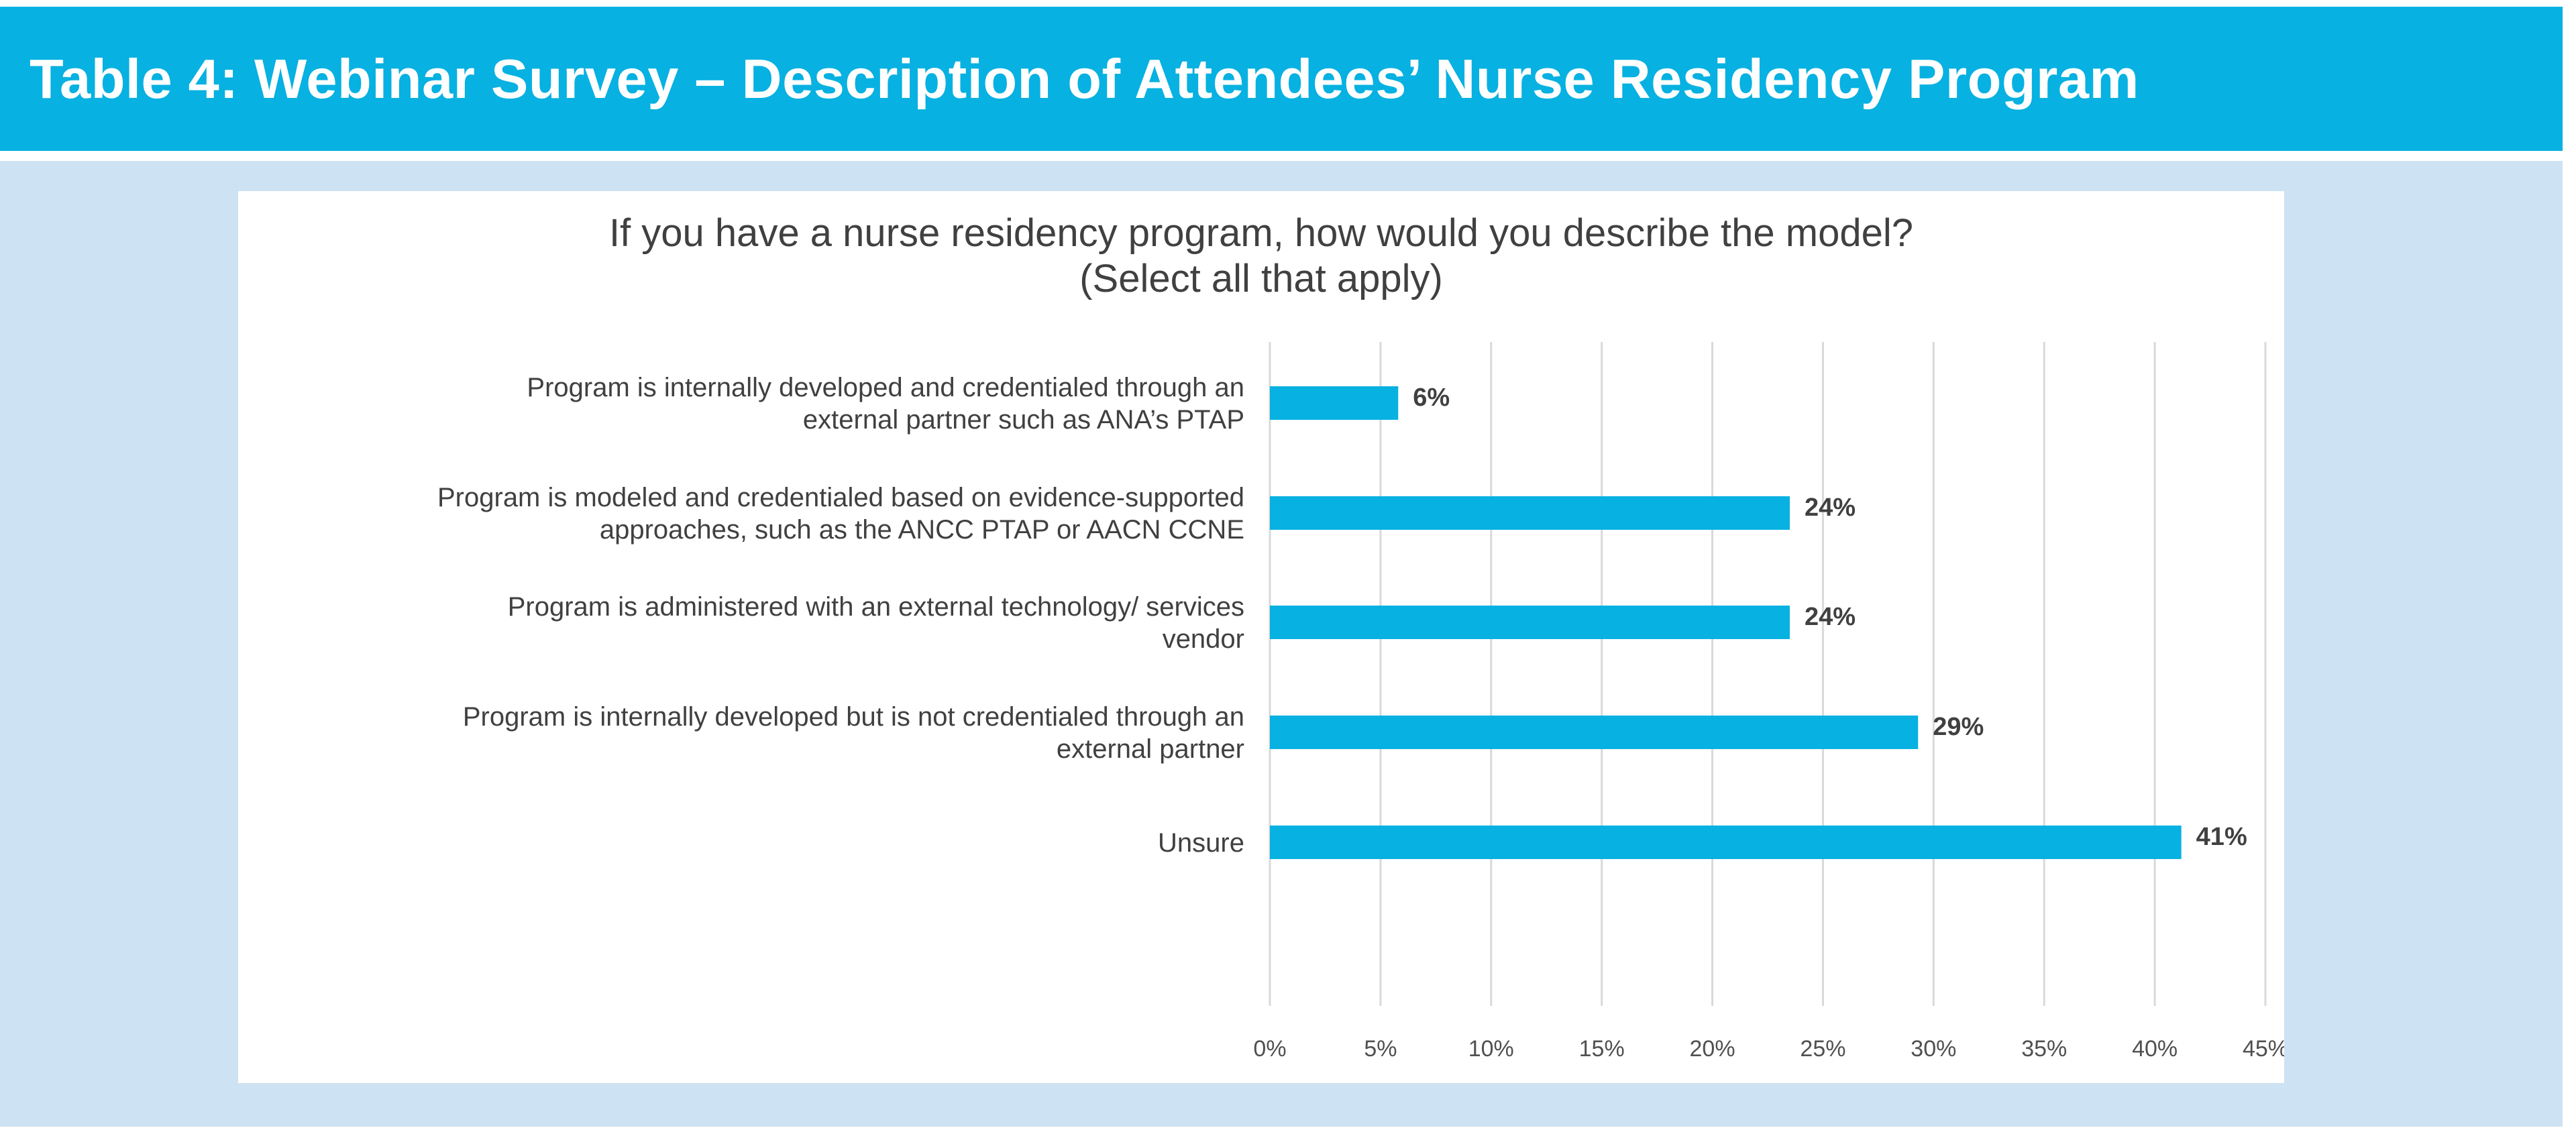  I want to click on data-label: 29%, so click(1958, 727).